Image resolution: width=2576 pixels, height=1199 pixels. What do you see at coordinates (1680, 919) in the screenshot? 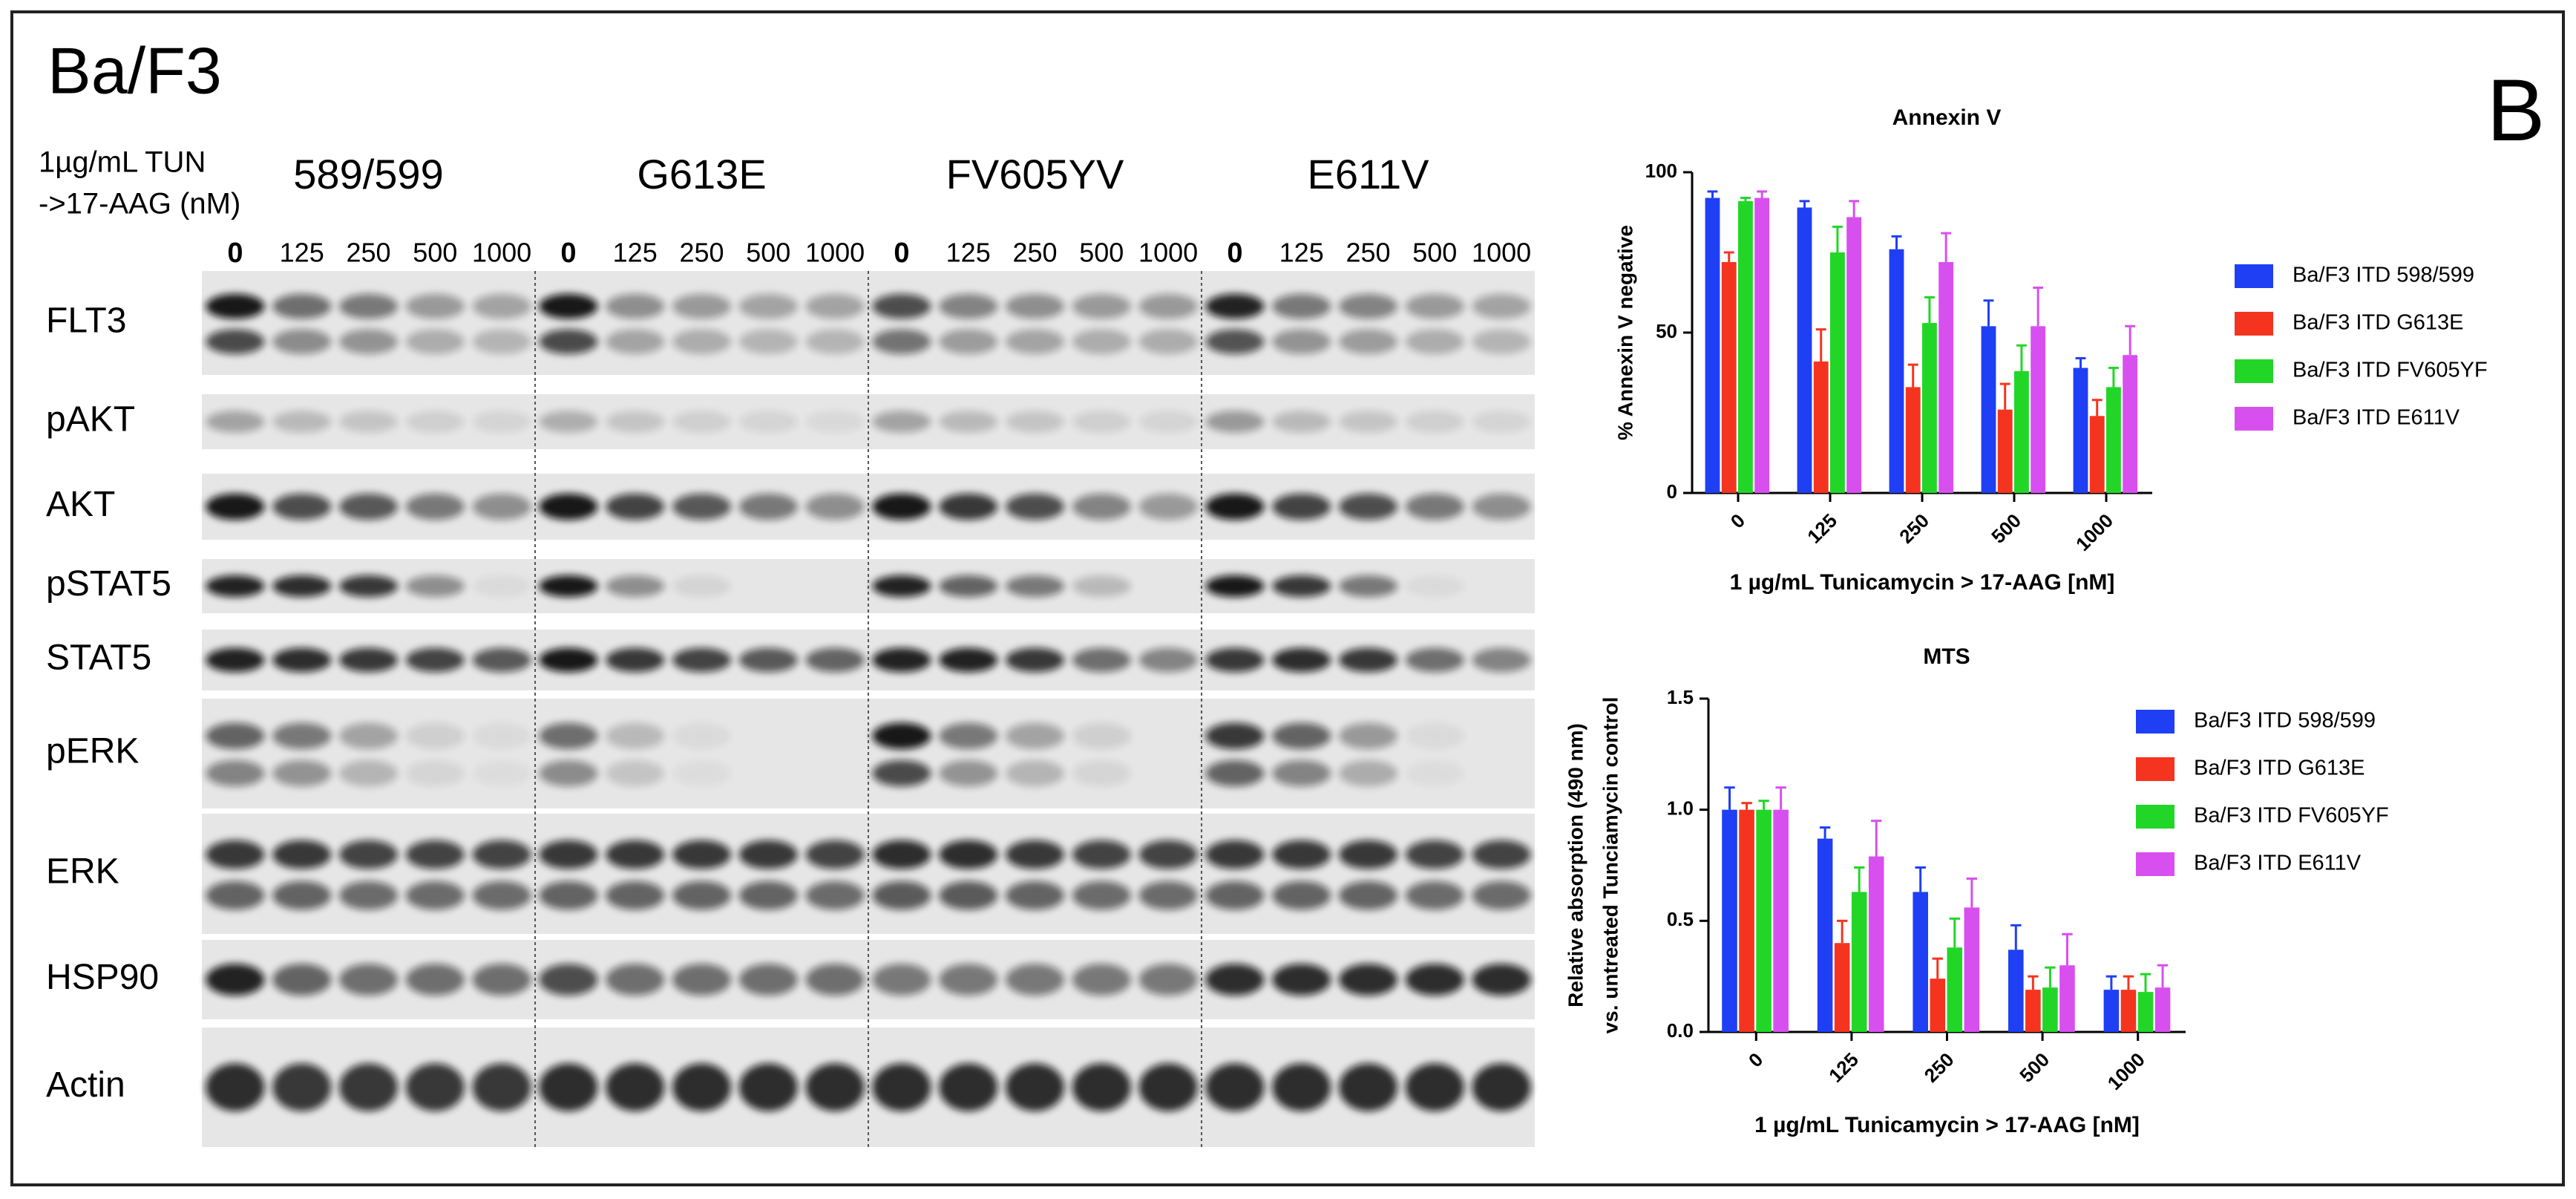
I see `y-tick-label: 0.5` at bounding box center [1680, 919].